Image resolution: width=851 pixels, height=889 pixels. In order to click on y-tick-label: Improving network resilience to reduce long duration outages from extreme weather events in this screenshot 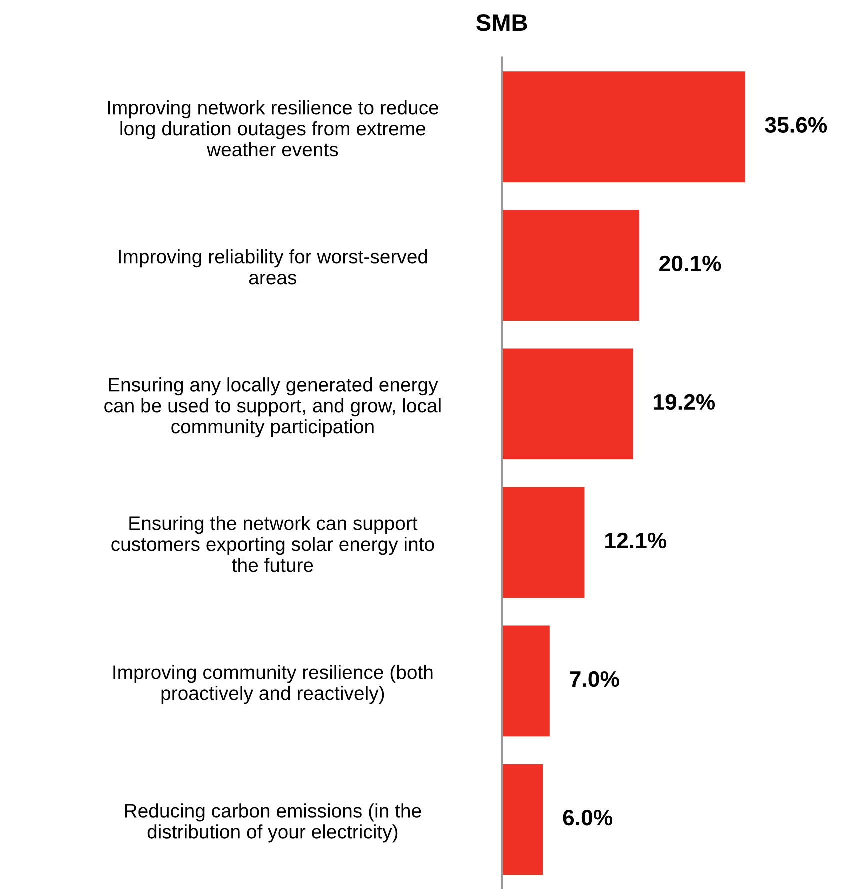, I will do `click(273, 128)`.